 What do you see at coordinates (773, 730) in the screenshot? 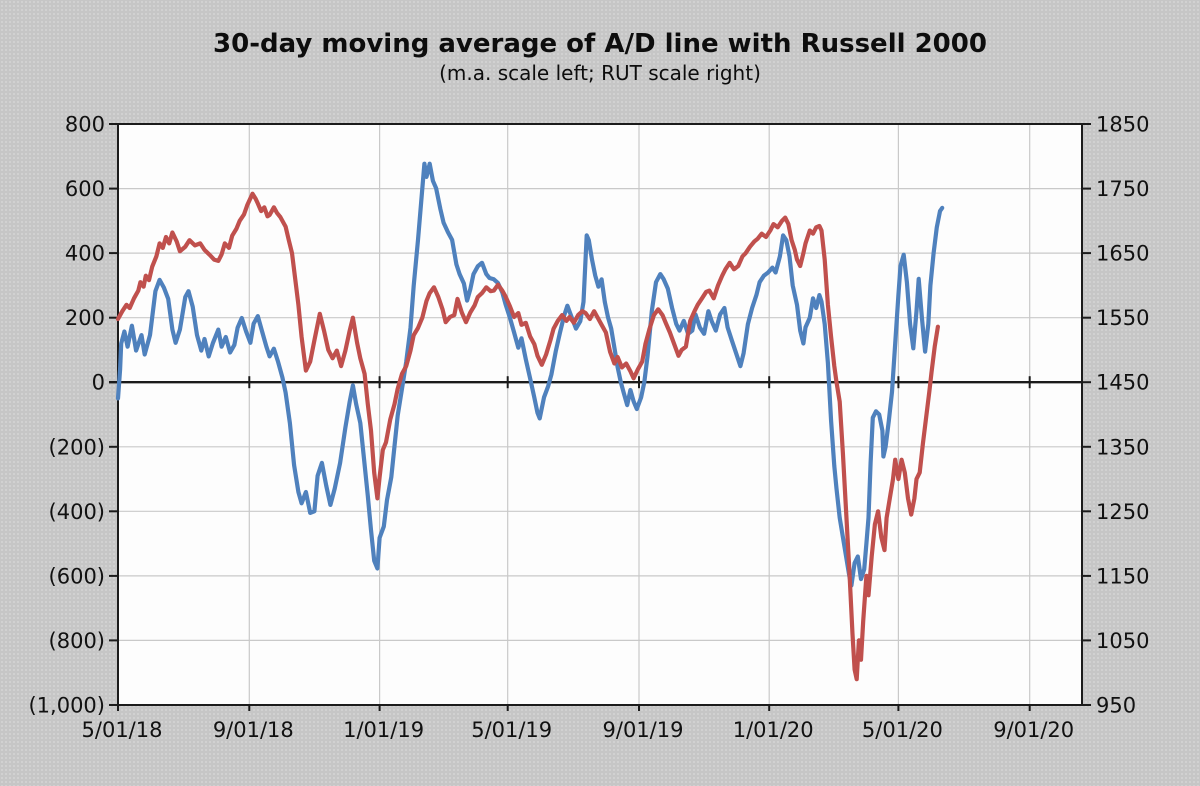
I see `x-axis-tick-label: 1/01/20` at bounding box center [773, 730].